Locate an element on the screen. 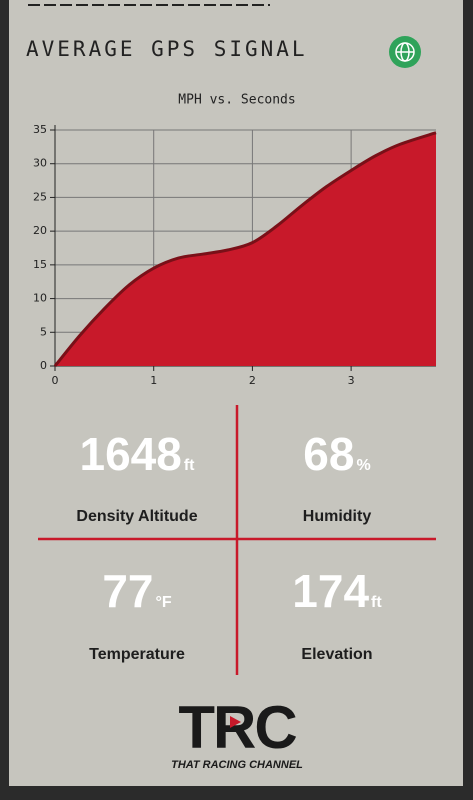 The image size is (473, 800). stat-value: 68 is located at coordinates (328, 454).